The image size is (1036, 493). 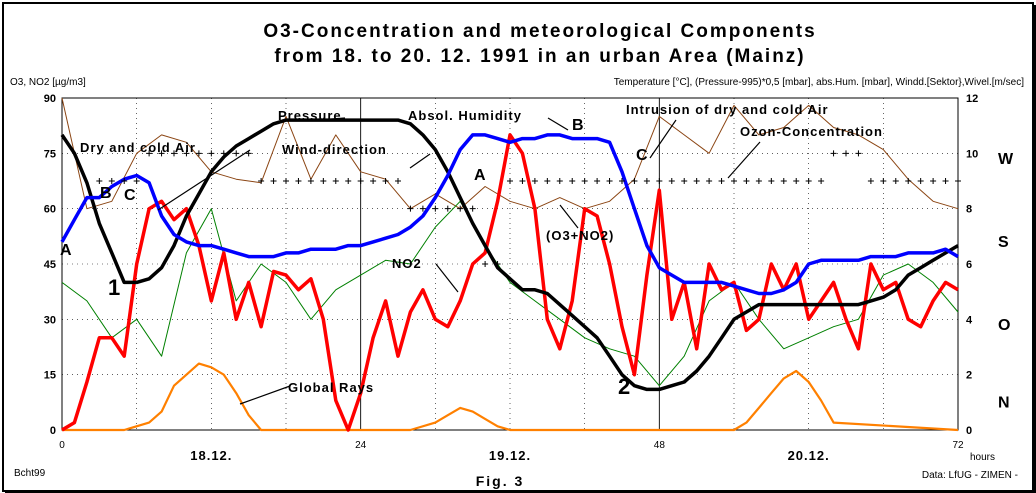 What do you see at coordinates (811, 131) in the screenshot?
I see `annotation-ozone: Ozon-Concentration` at bounding box center [811, 131].